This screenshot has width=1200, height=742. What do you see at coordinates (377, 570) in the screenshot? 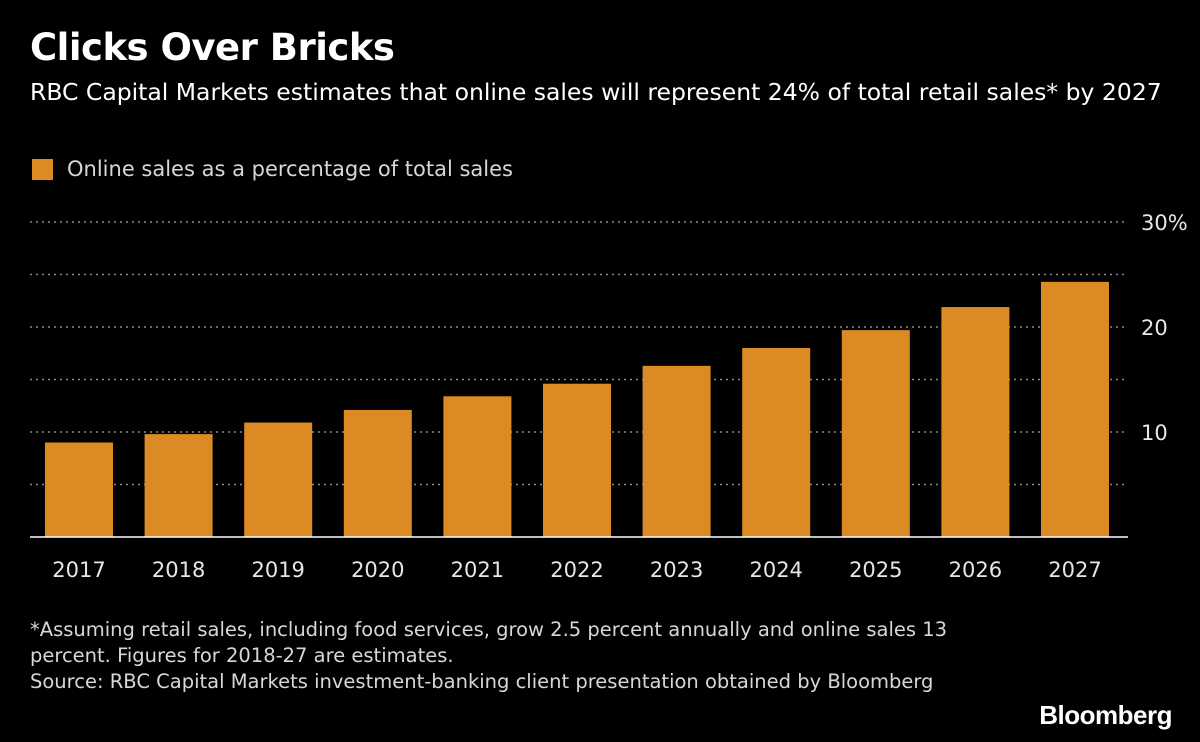
I see `x-tick-label: 2020` at bounding box center [377, 570].